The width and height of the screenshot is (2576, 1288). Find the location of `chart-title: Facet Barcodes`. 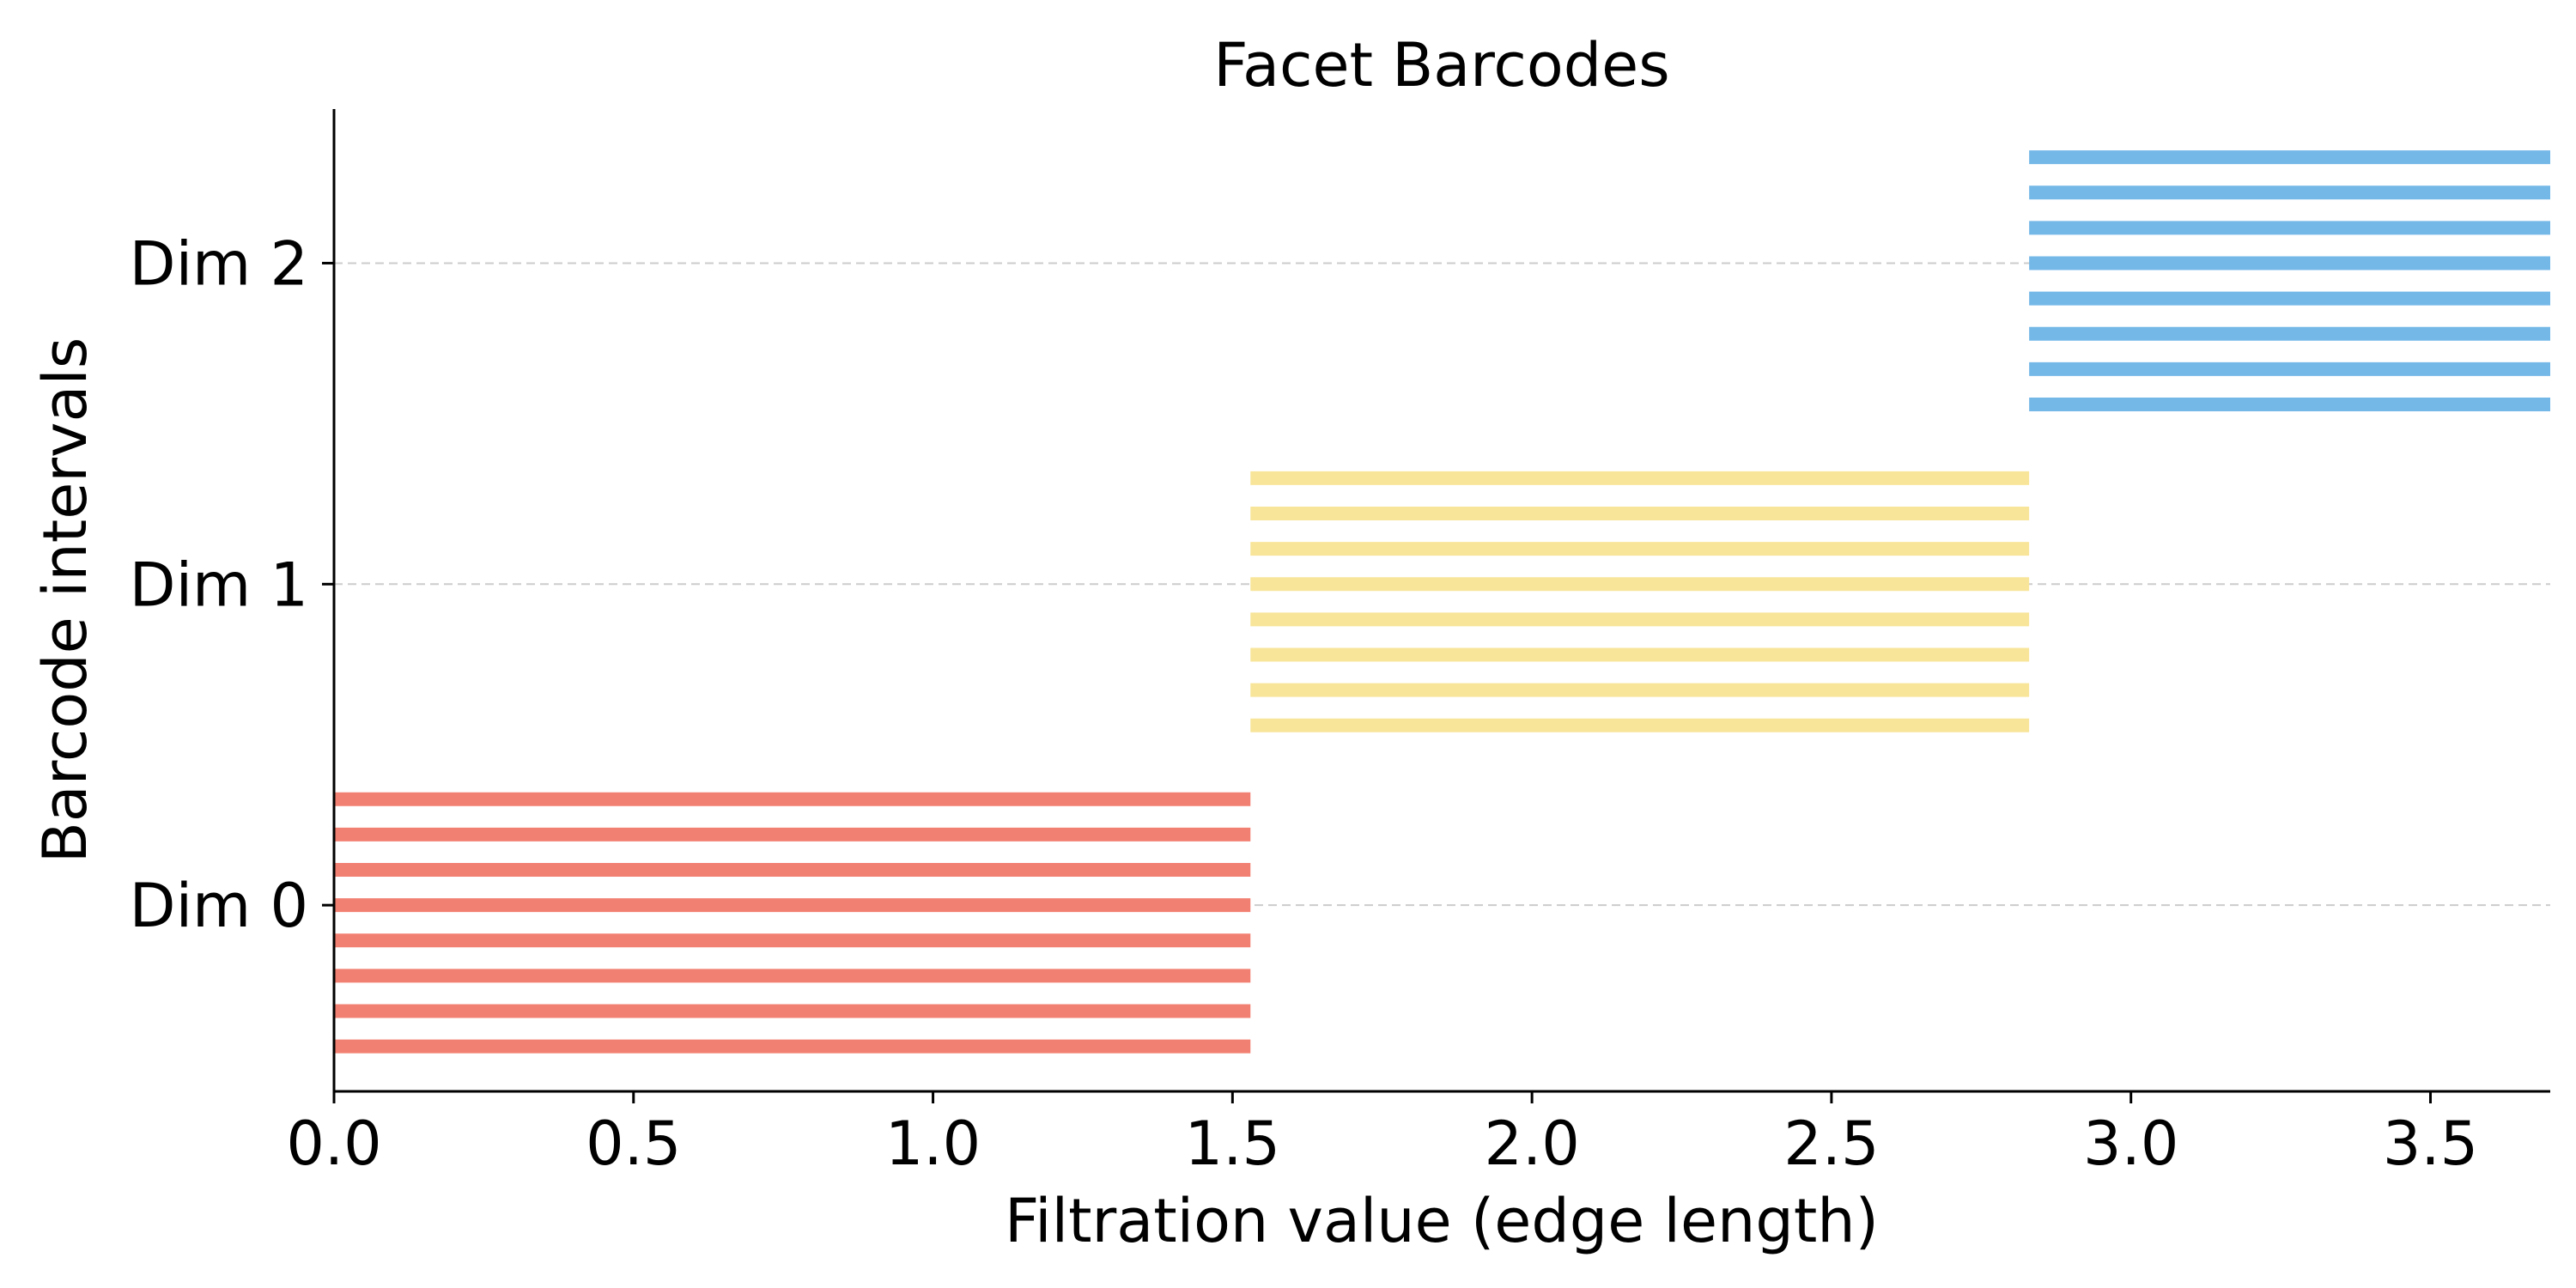

chart-title: Facet Barcodes is located at coordinates (1441, 65).